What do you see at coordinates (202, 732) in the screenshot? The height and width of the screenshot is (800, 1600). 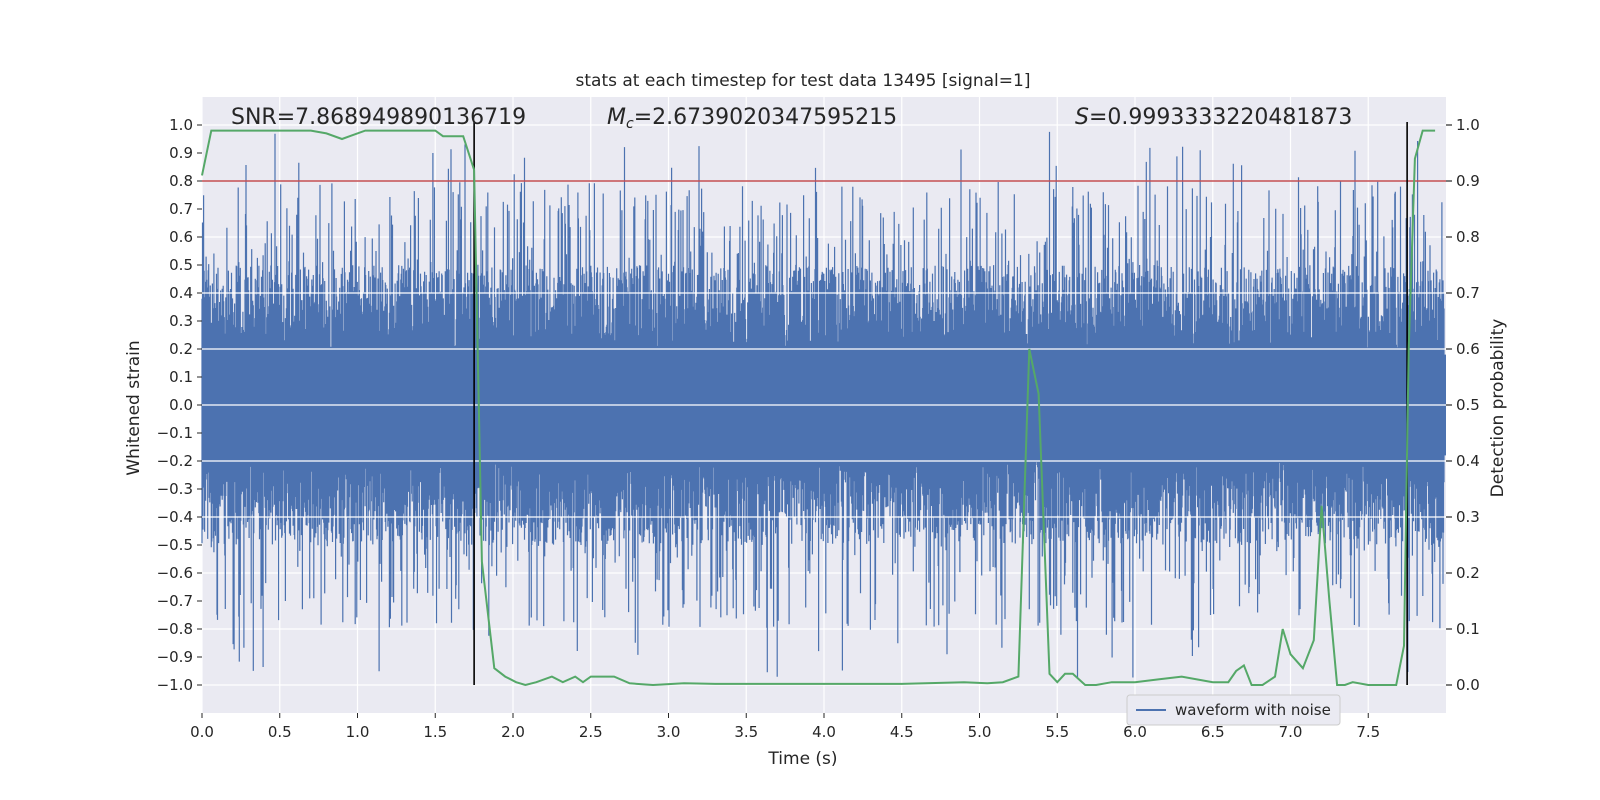 I see `x-tick-label: 0.0` at bounding box center [202, 732].